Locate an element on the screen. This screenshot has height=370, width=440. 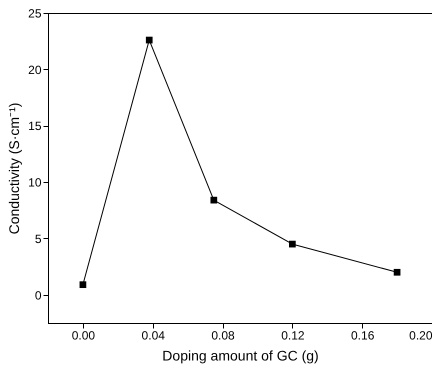
x-tick-label: 0.16 is located at coordinates (363, 335).